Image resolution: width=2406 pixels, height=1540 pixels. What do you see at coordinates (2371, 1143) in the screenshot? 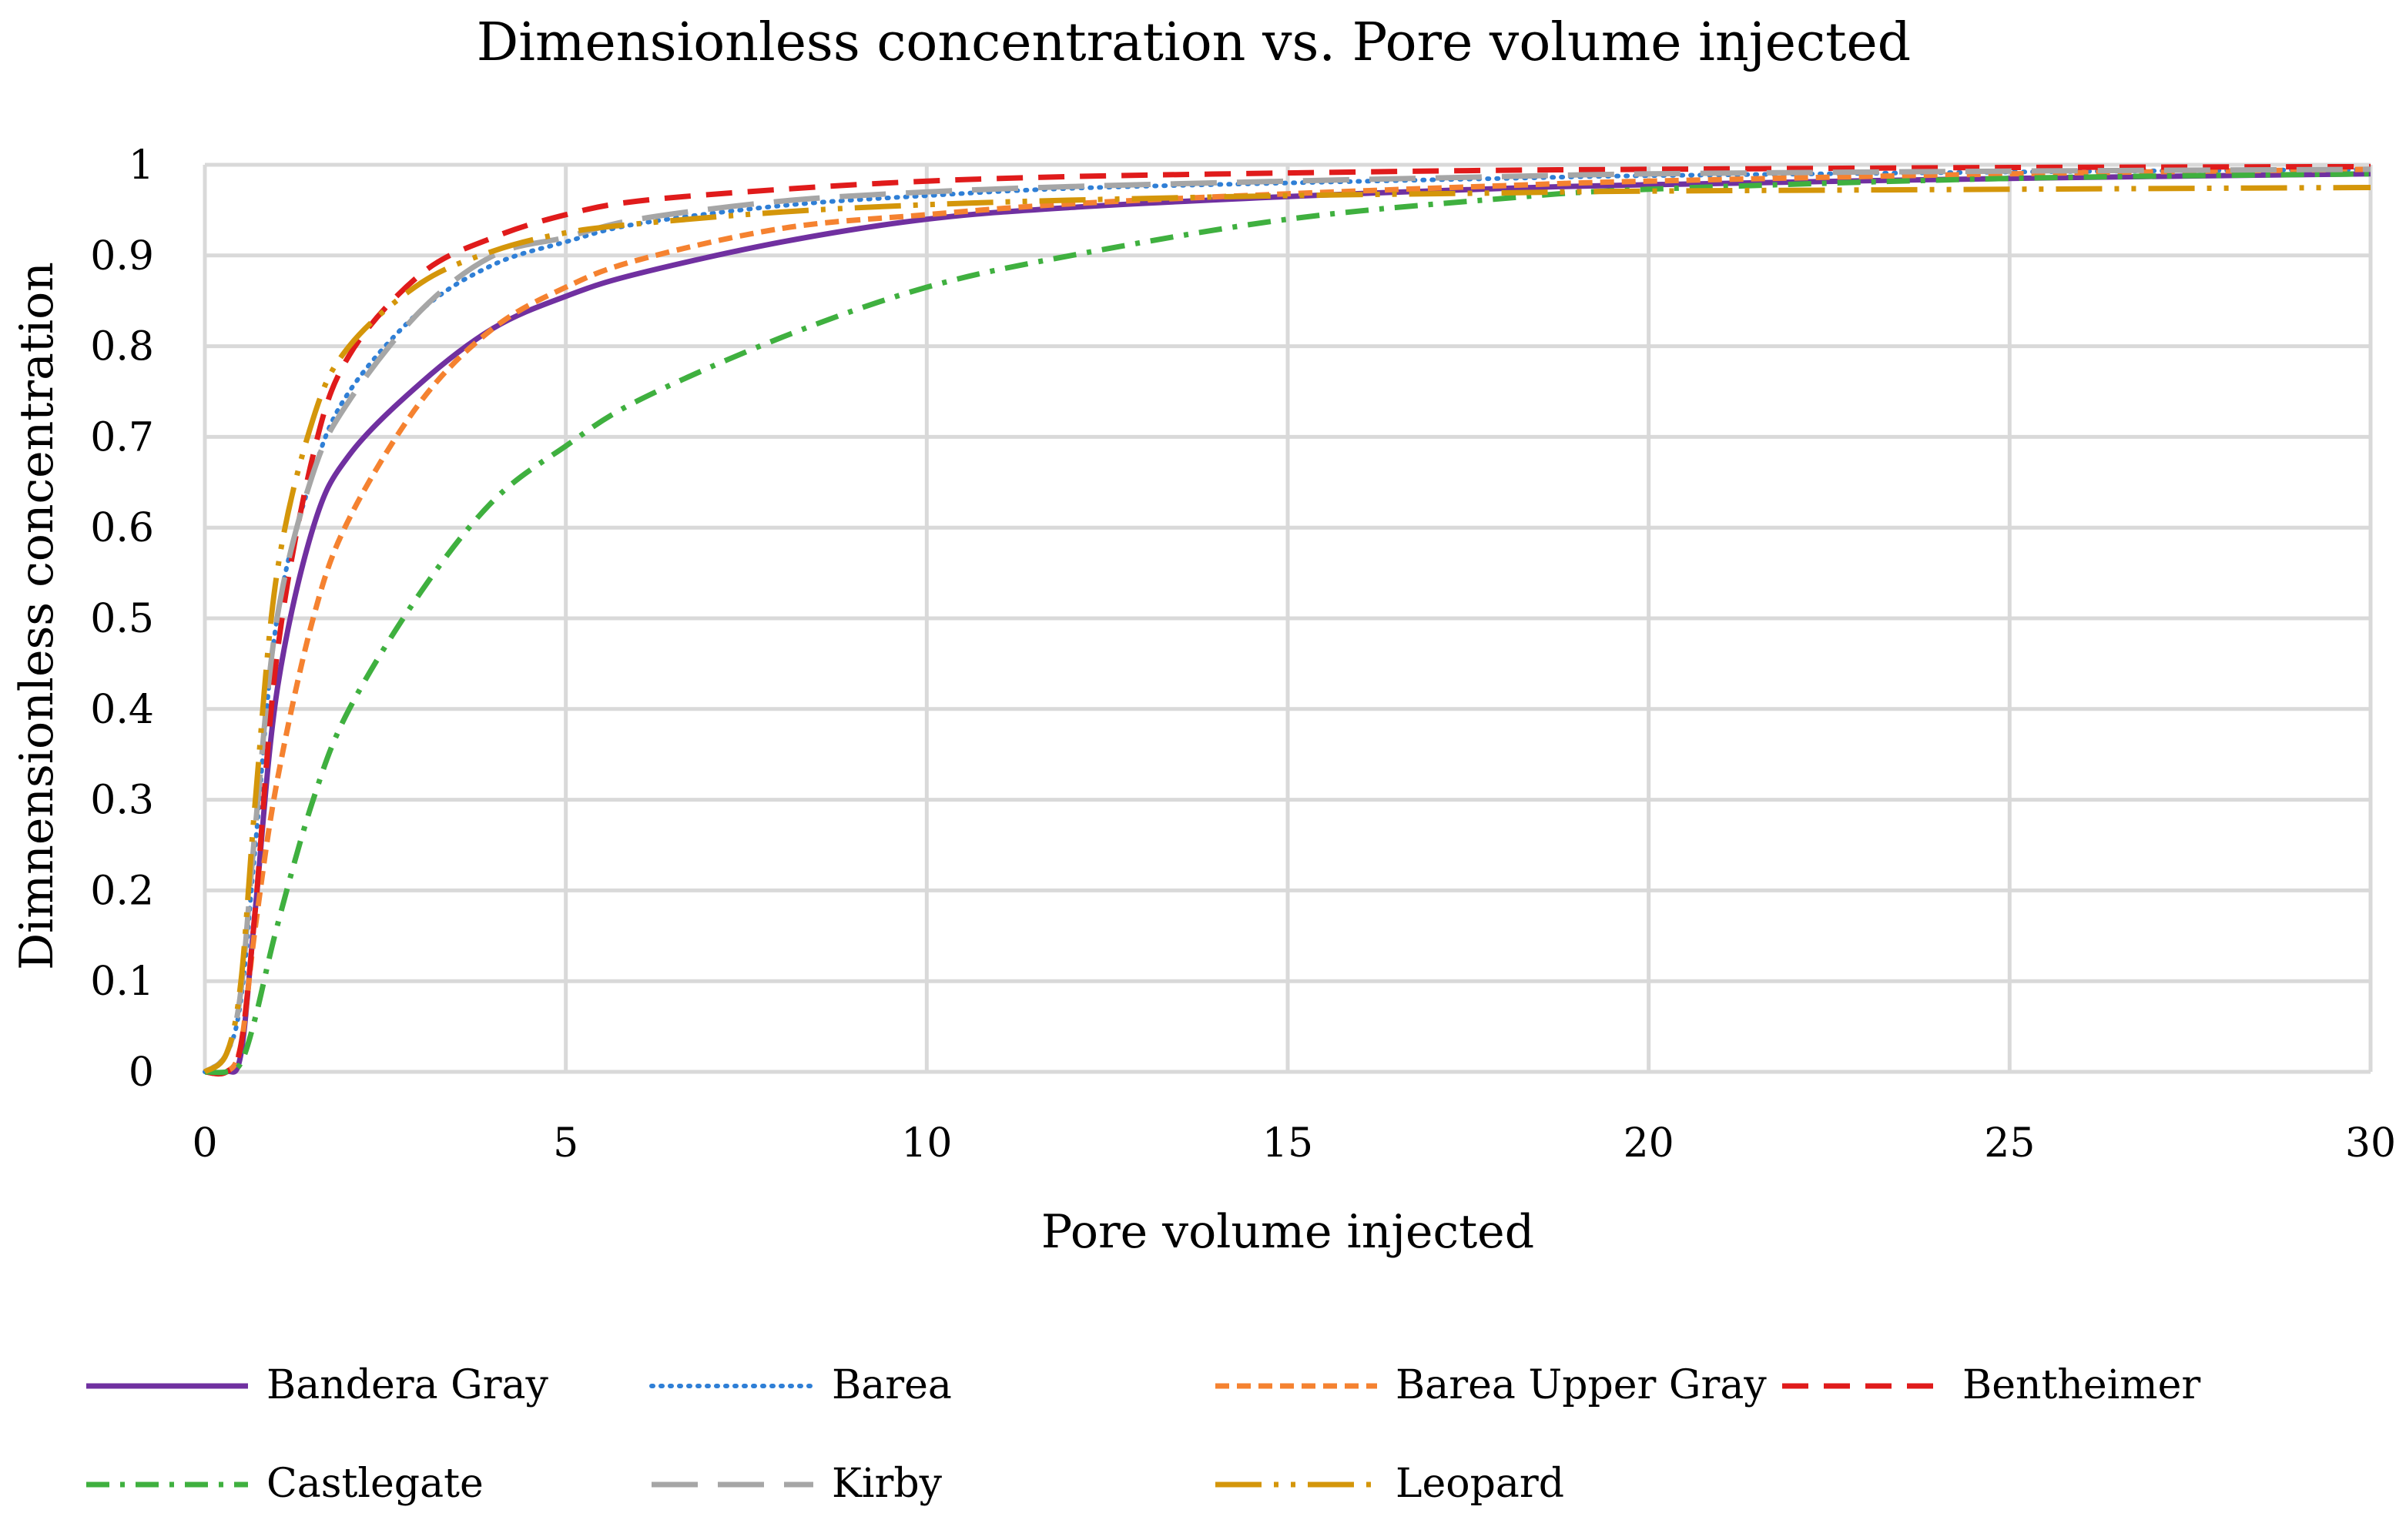
I see `x-tick-label: 30` at bounding box center [2371, 1143].